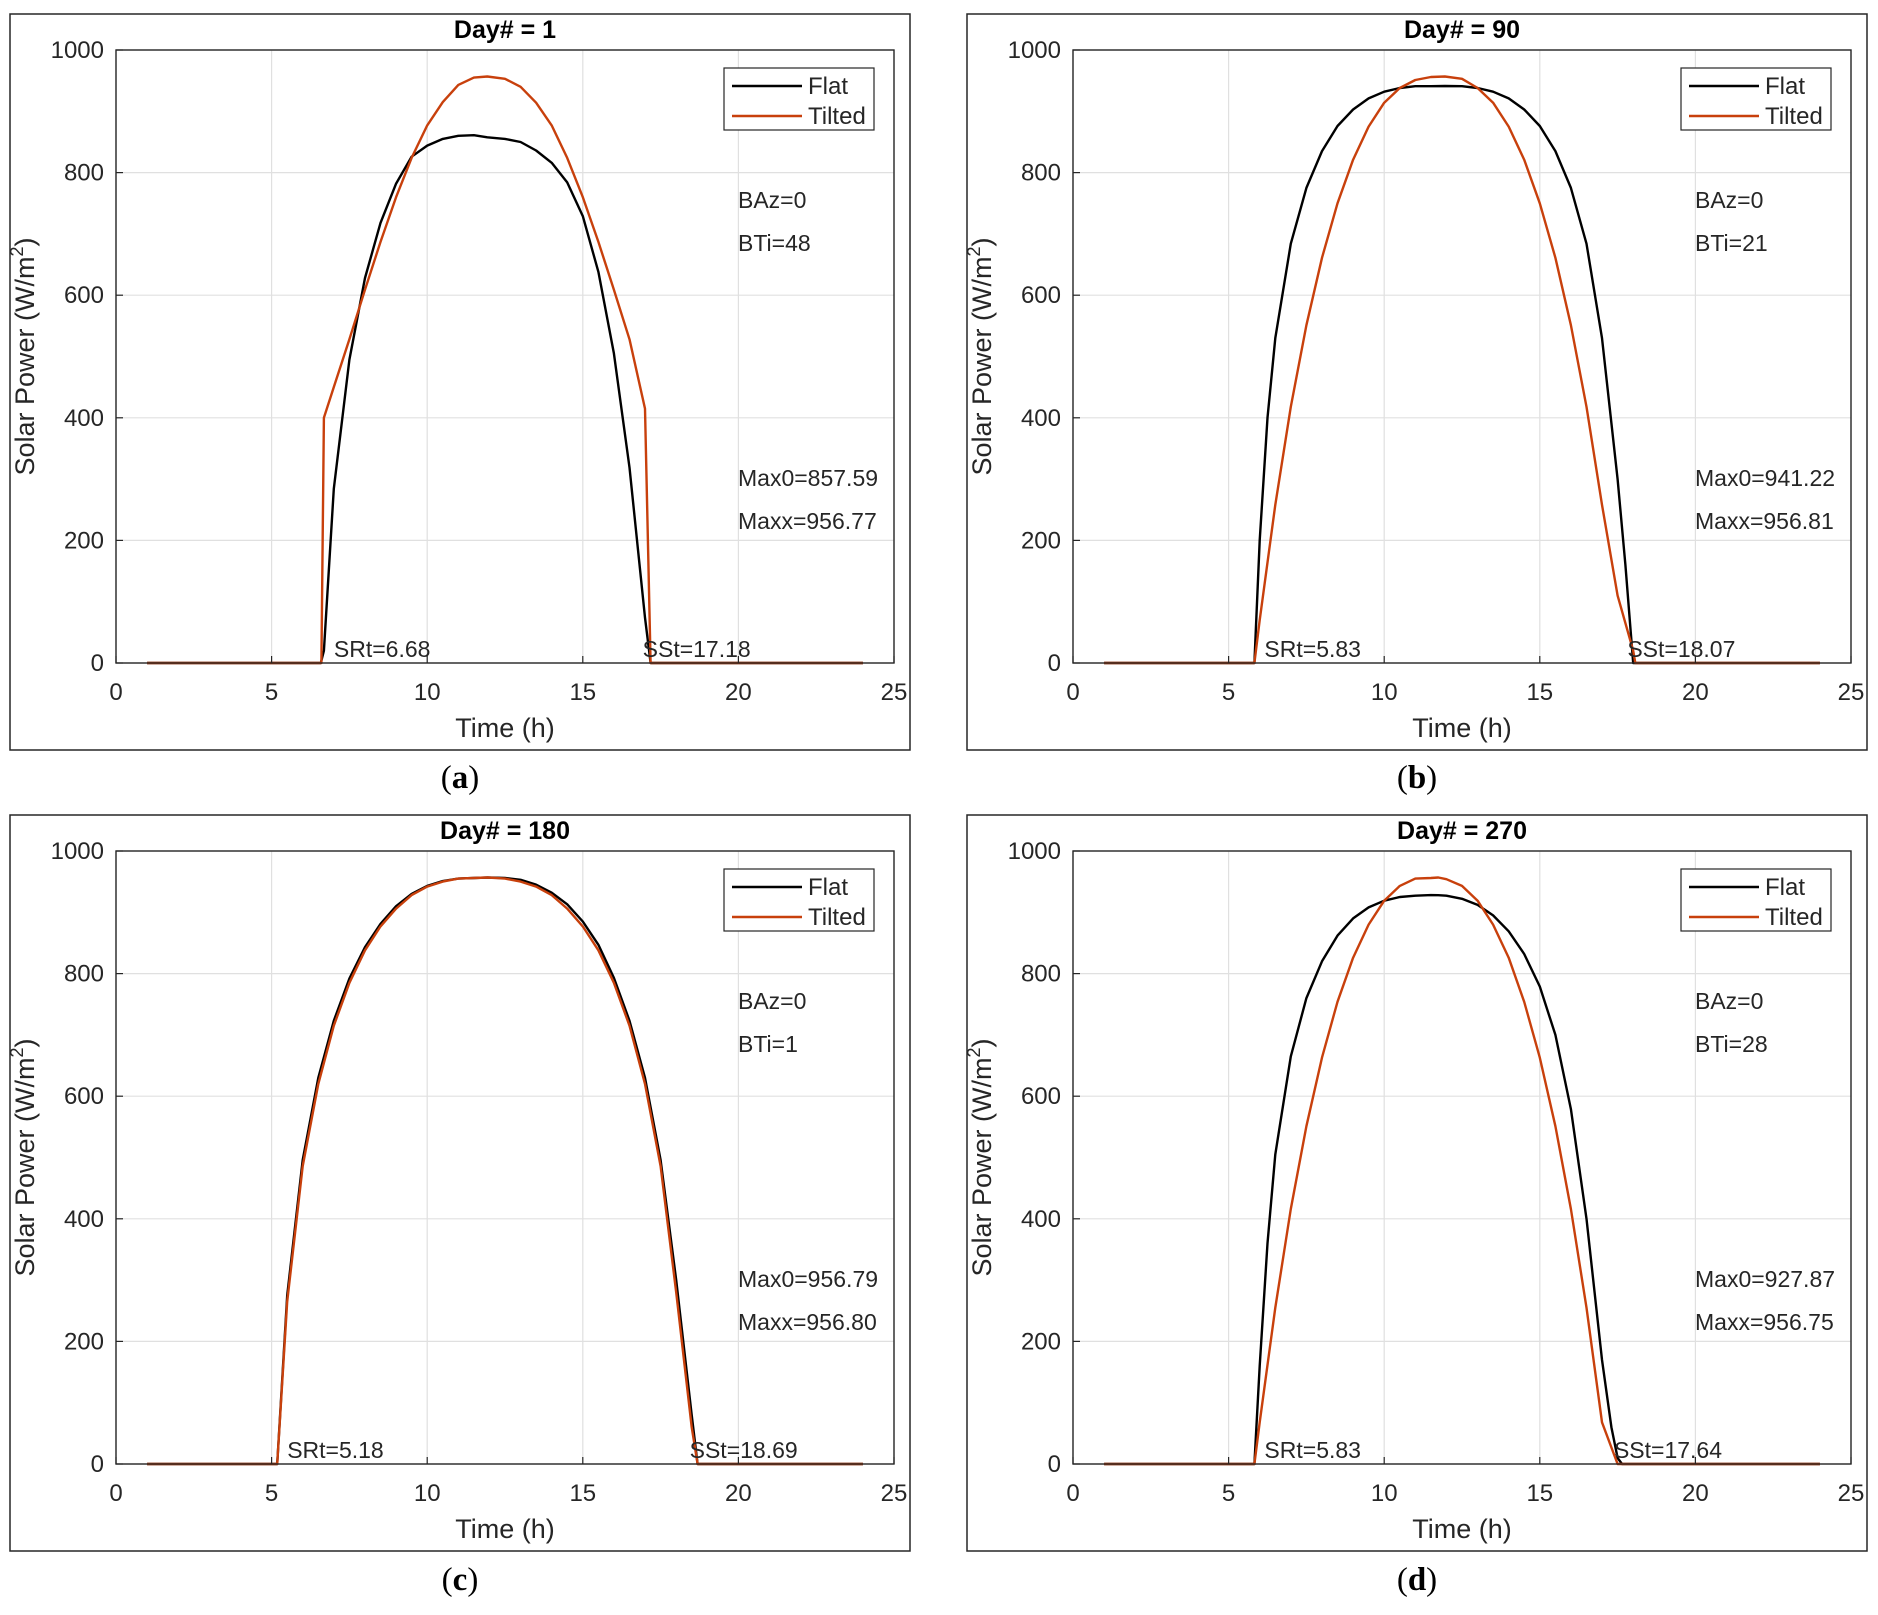 Image resolution: width=1878 pixels, height=1615 pixels. What do you see at coordinates (1462, 30) in the screenshot?
I see `chart-title: Day# = 90` at bounding box center [1462, 30].